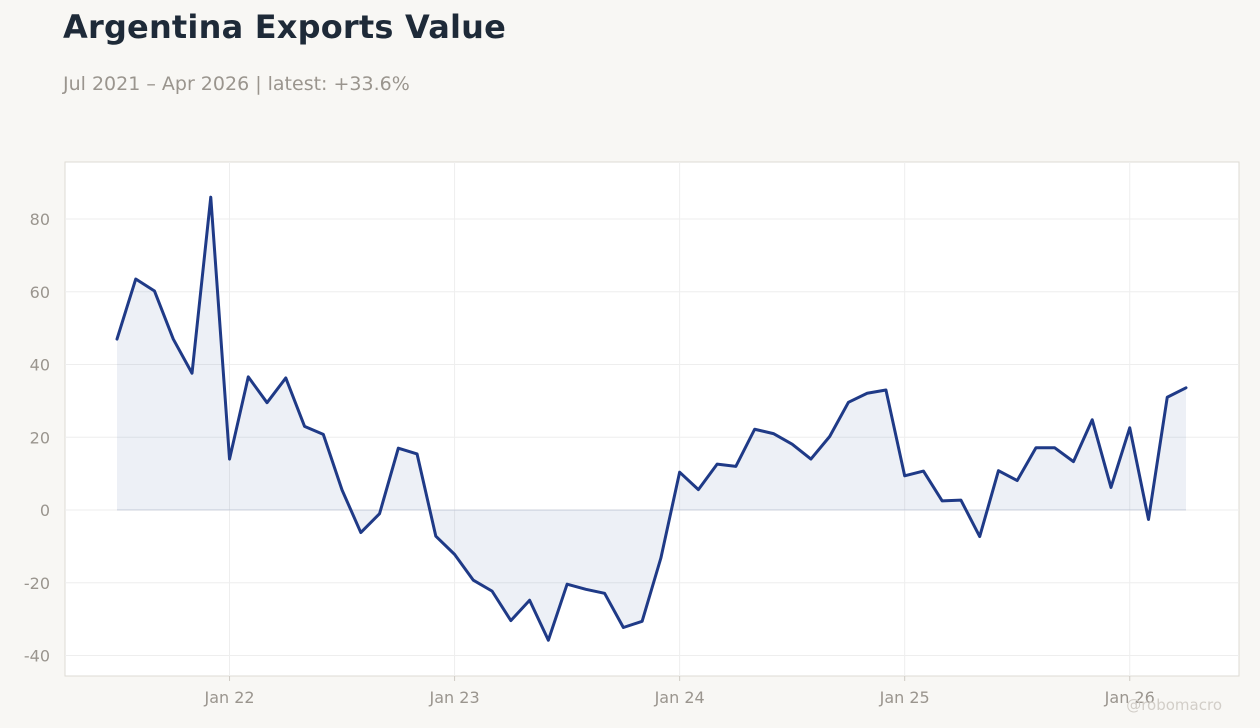 This screenshot has width=1260, height=728. Describe the element at coordinates (228, 697) in the screenshot. I see `x-tick-label: Jan 22` at that location.